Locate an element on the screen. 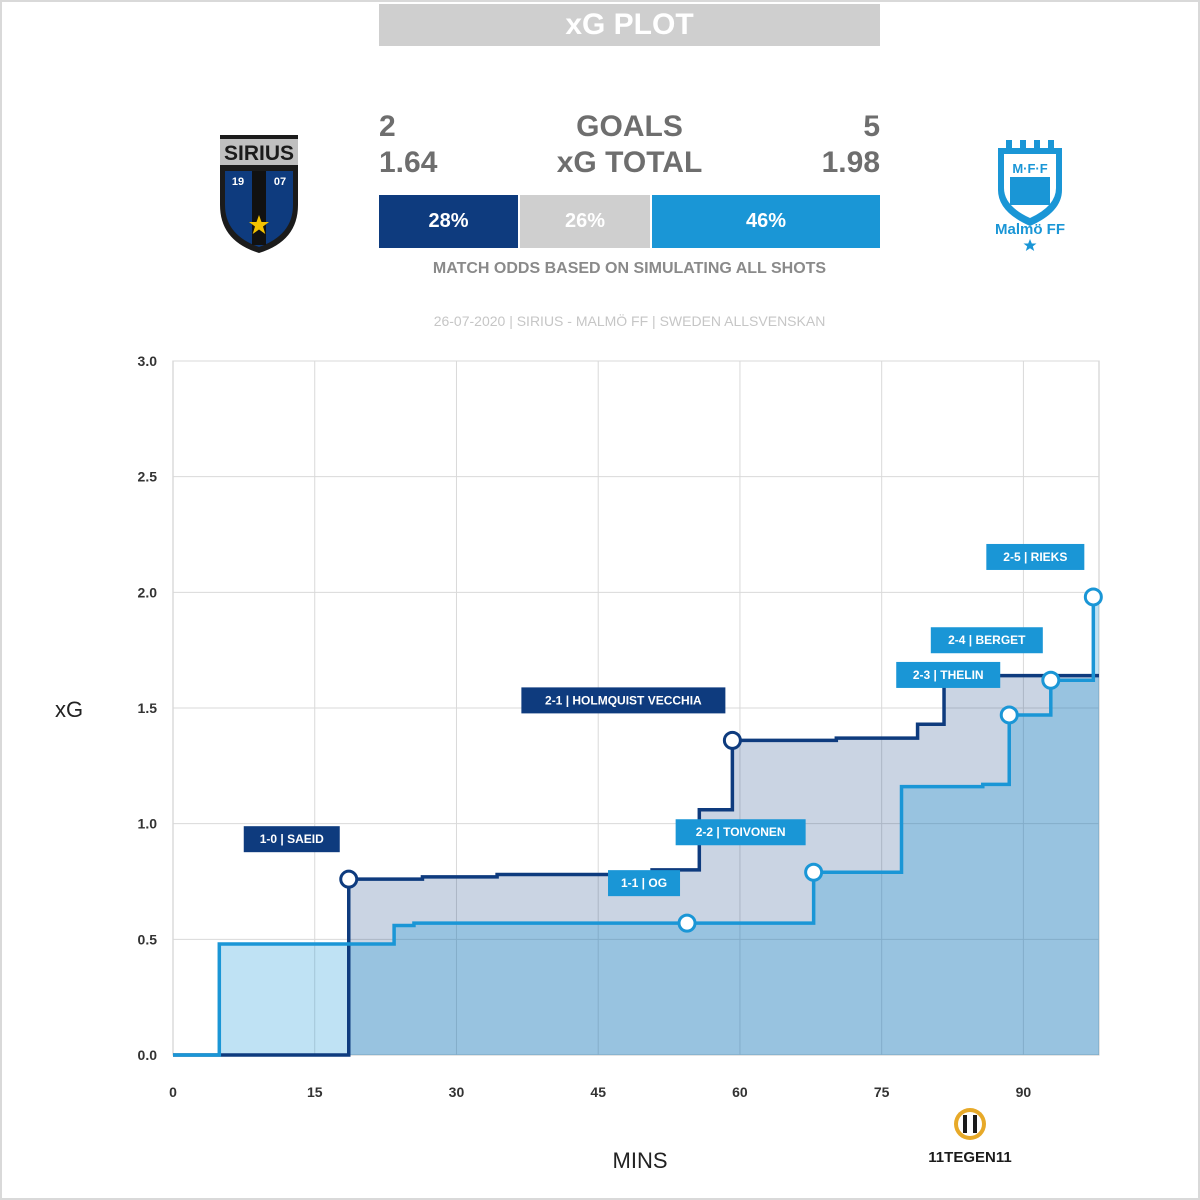  mff-logo-text: M·F·F is located at coordinates (1029, 168).